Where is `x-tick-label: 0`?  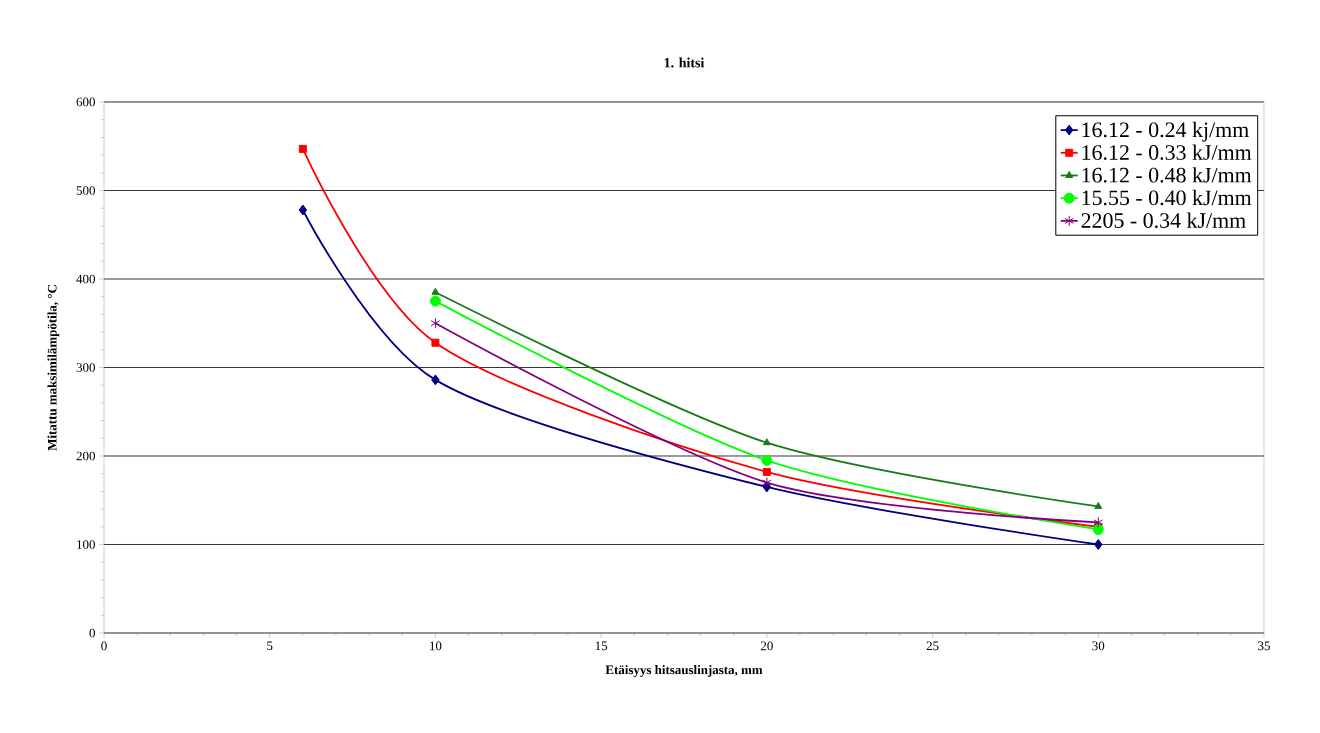
x-tick-label: 0 is located at coordinates (104, 646).